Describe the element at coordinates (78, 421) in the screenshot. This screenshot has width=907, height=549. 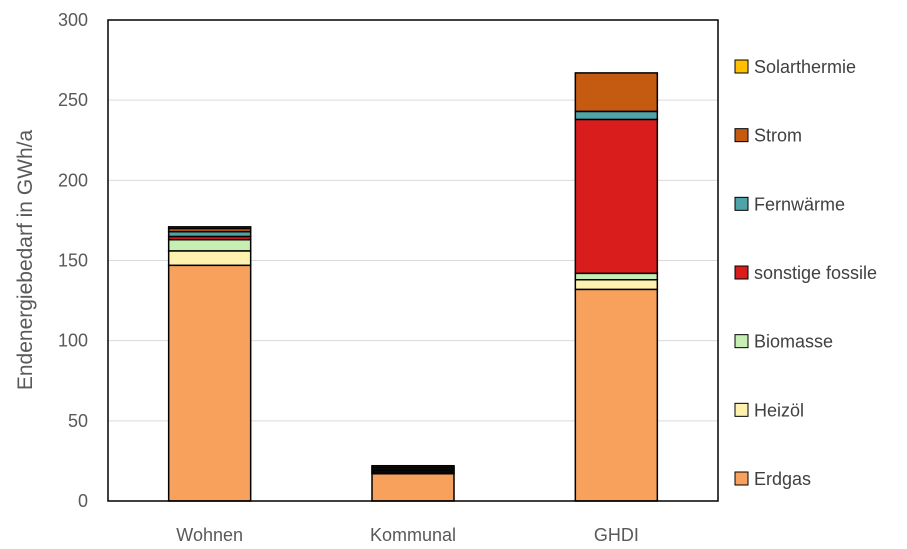
I see `y-tick-label: 50` at that location.